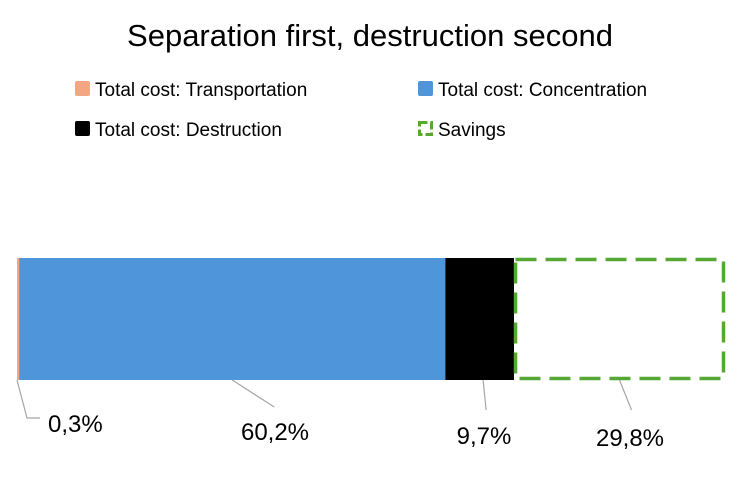  Describe the element at coordinates (75, 424) in the screenshot. I see `data-label-total-cost-transportation: 0,3%` at that location.